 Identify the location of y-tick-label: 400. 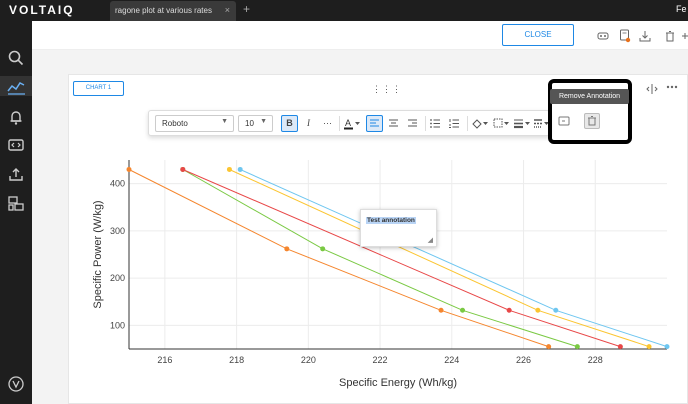
(117, 184).